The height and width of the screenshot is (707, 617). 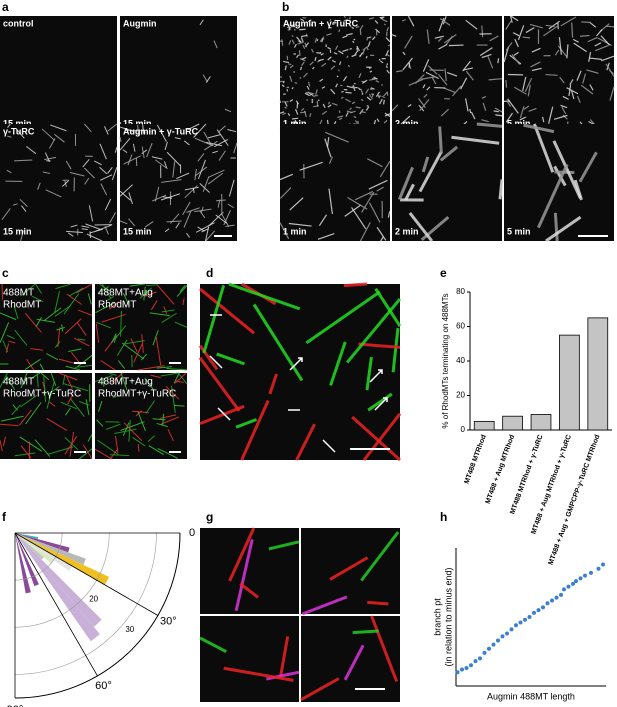 What do you see at coordinates (34, 548) in the screenshot?
I see `wedge` at bounding box center [34, 548].